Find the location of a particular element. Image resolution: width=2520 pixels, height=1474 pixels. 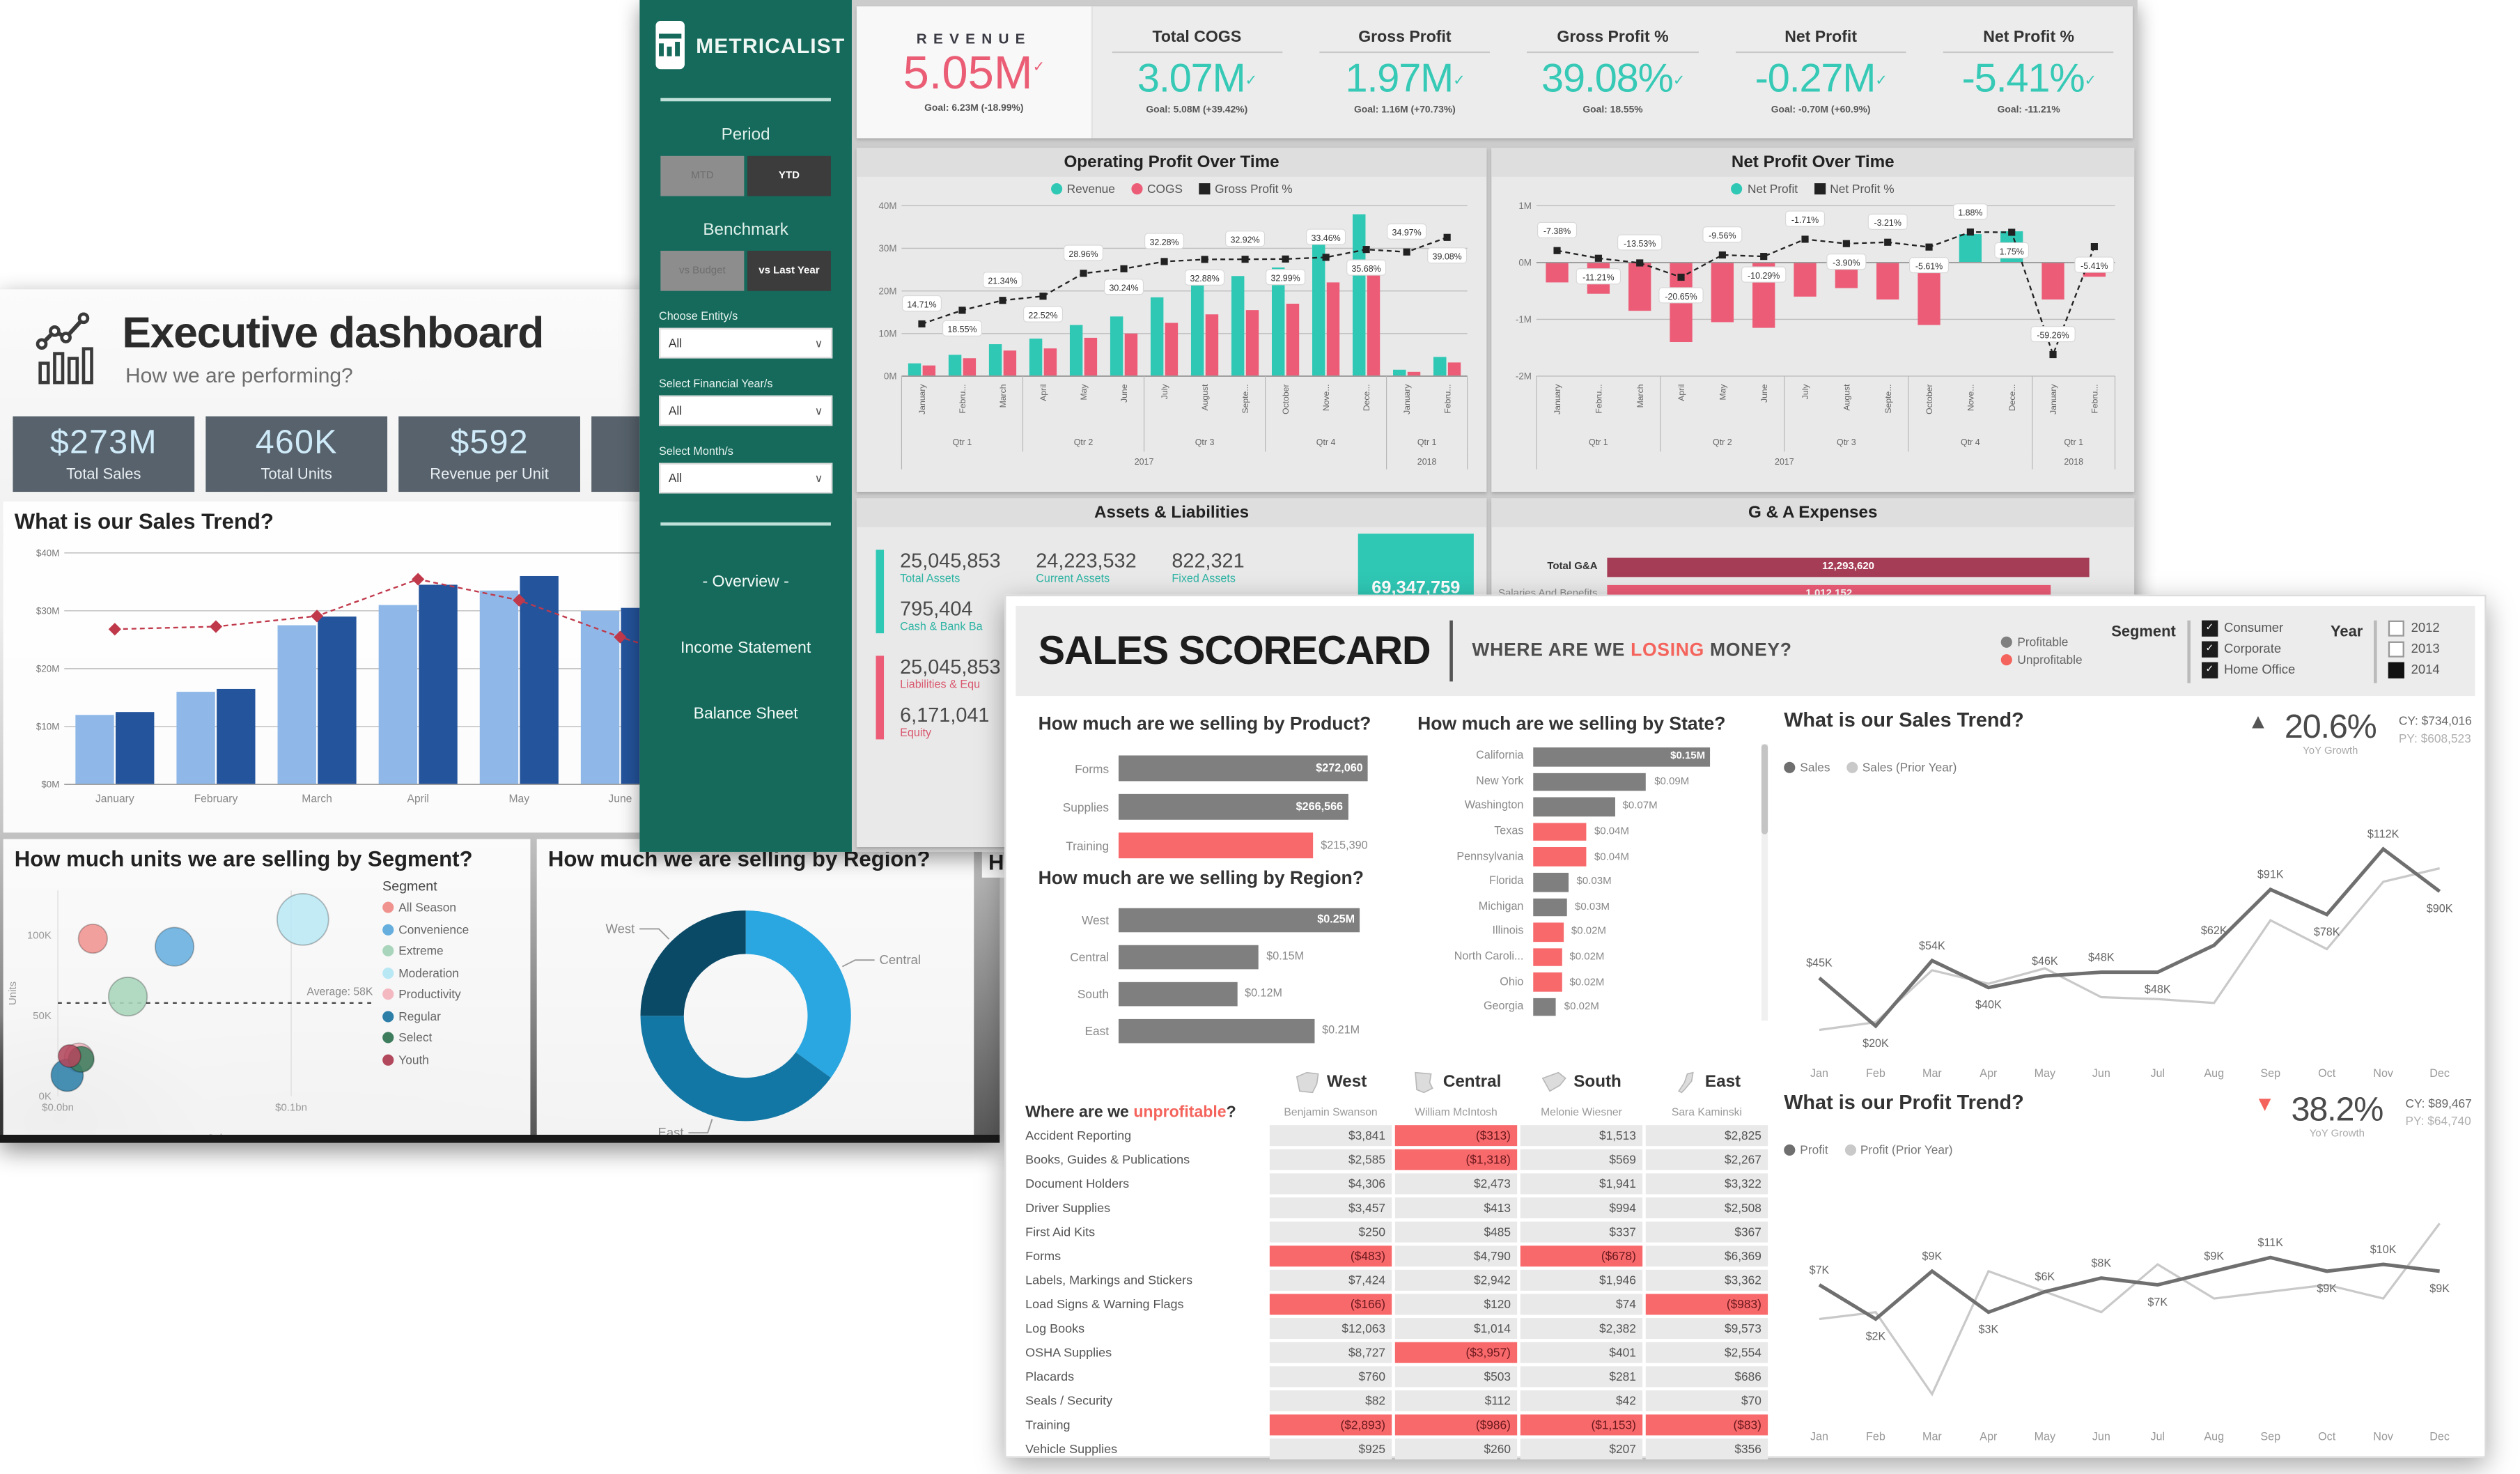

table-cell: $2,267 is located at coordinates (1707, 1159).